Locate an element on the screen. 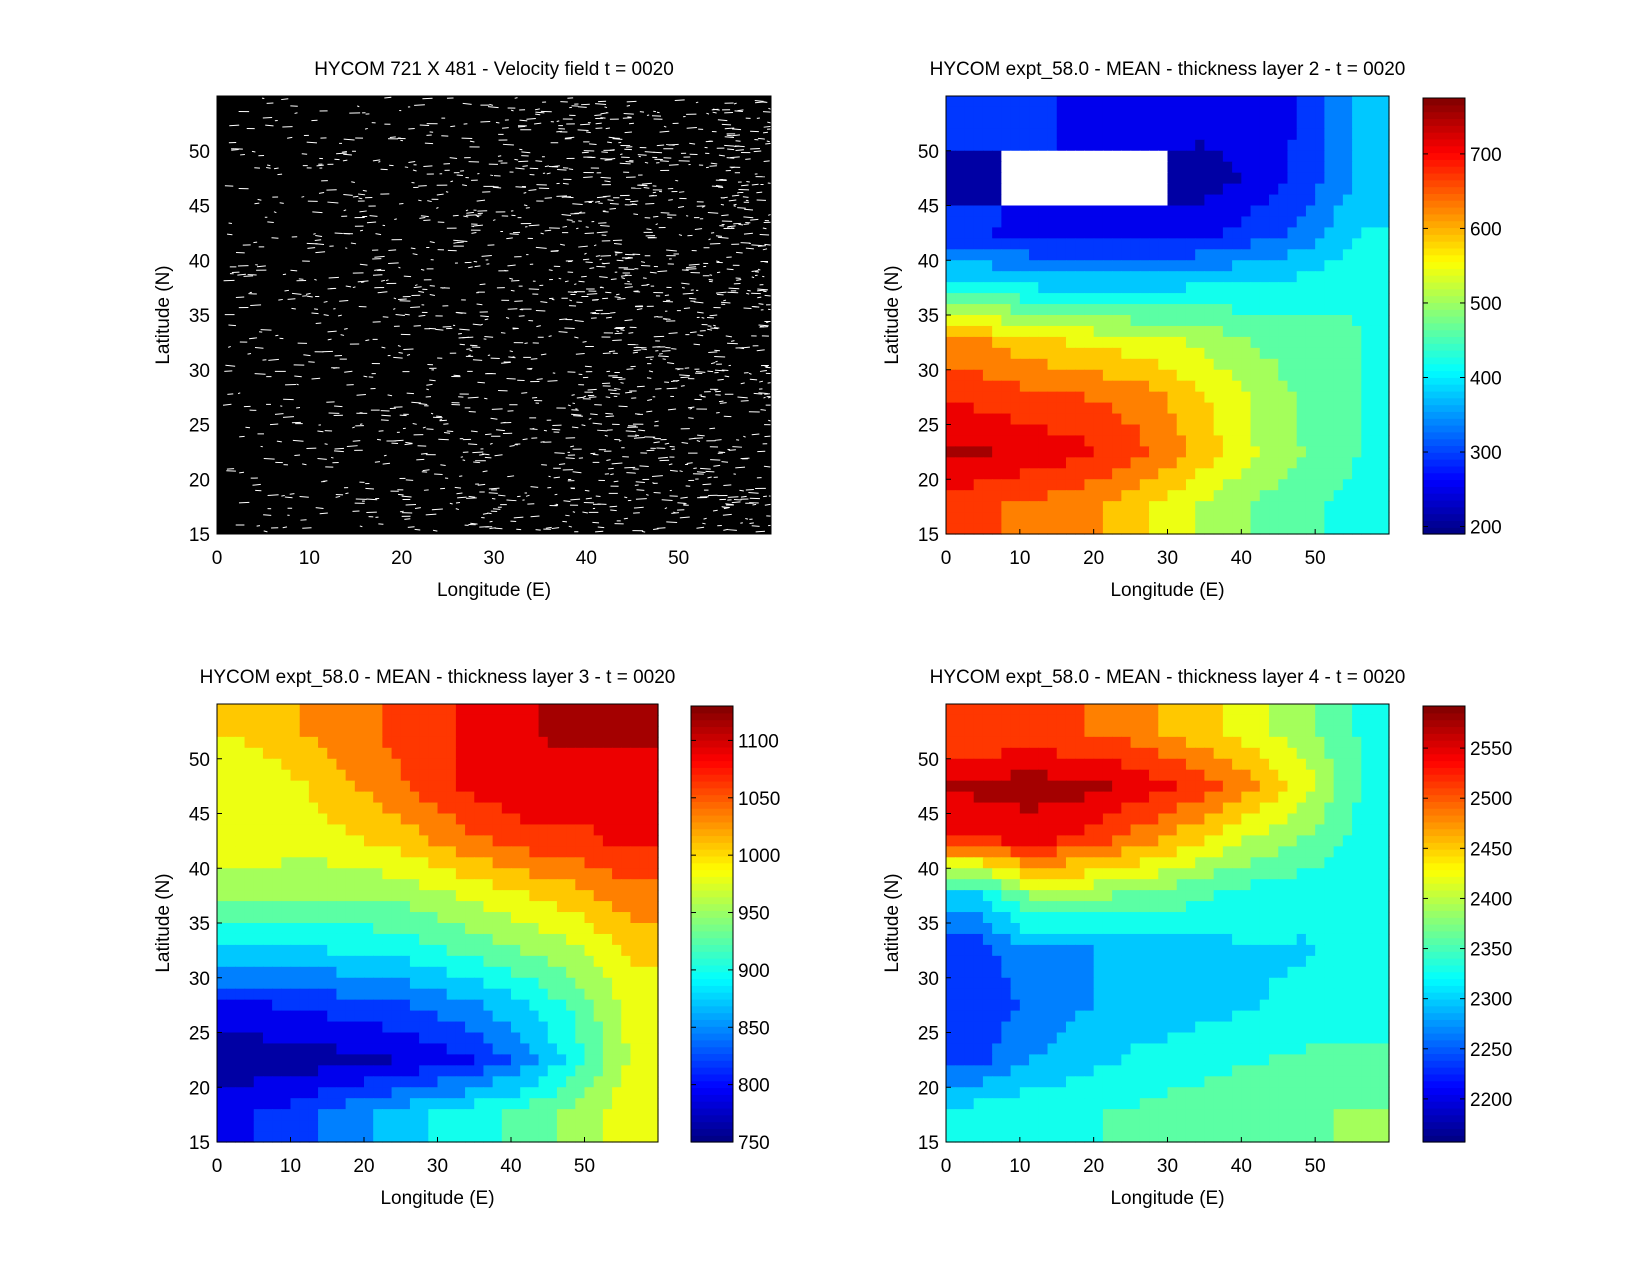  y-tick-label: 35 is located at coordinates (199, 316).